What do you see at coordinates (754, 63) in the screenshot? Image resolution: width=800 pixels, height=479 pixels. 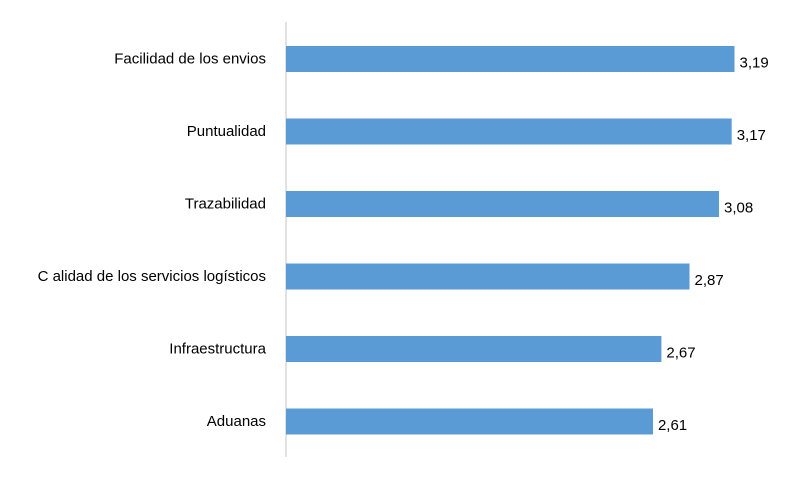 I see `data-label: 3,19` at bounding box center [754, 63].